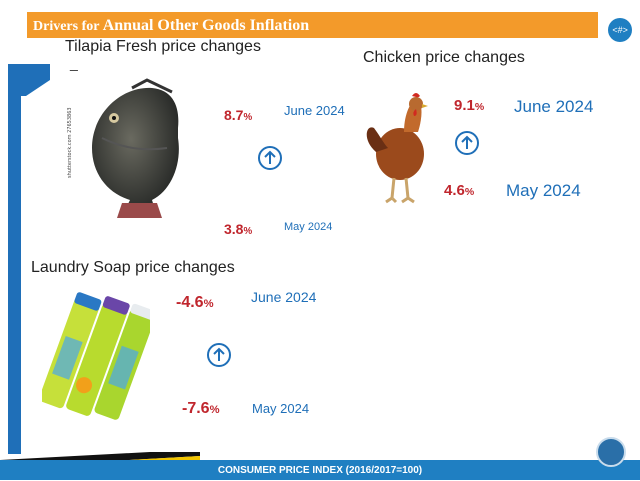 The image size is (640, 481). I want to click on footer-text: CONSUMER PRICE INDEX (2016/2017=100), so click(320, 470).